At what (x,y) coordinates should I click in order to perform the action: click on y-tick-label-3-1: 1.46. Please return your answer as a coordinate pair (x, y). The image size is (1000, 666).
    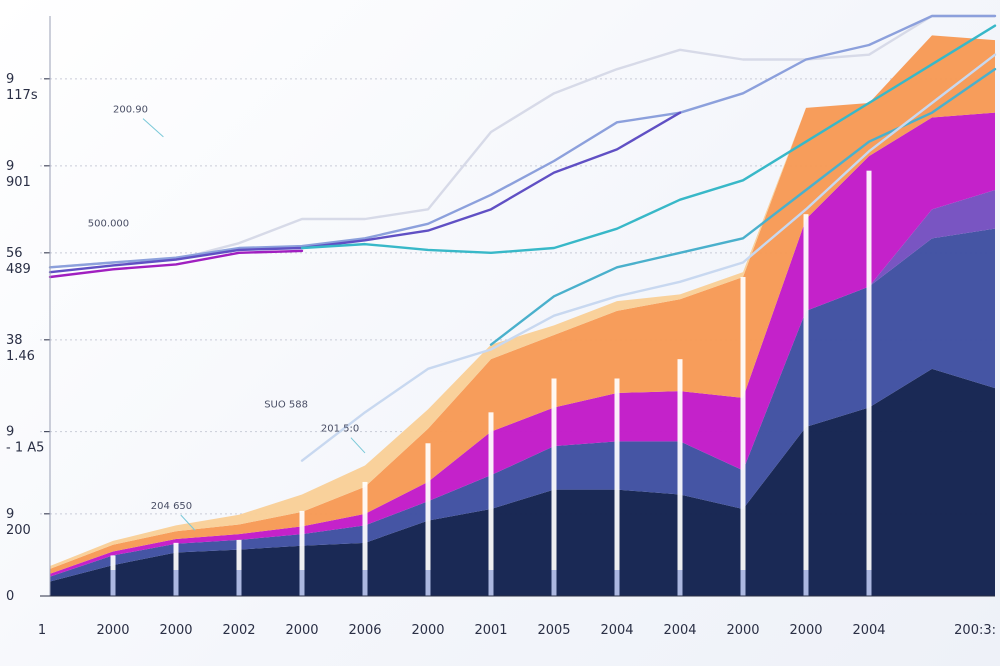
    Looking at the image, I should click on (20, 356).